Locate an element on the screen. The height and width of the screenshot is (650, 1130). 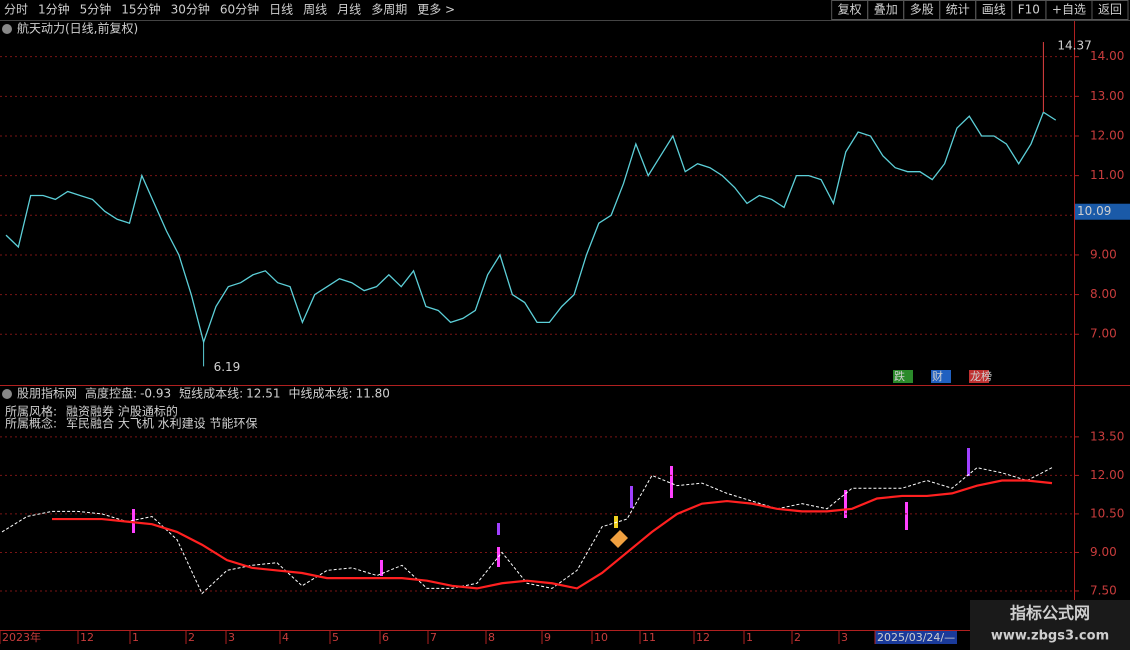
badge: 龙榜 is located at coordinates (981, 376).